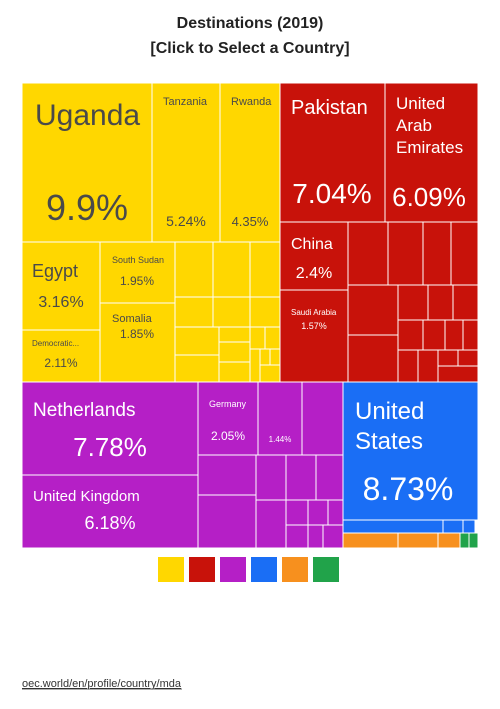  Describe the element at coordinates (55, 271) in the screenshot. I see `cell-label: Egypt` at that location.